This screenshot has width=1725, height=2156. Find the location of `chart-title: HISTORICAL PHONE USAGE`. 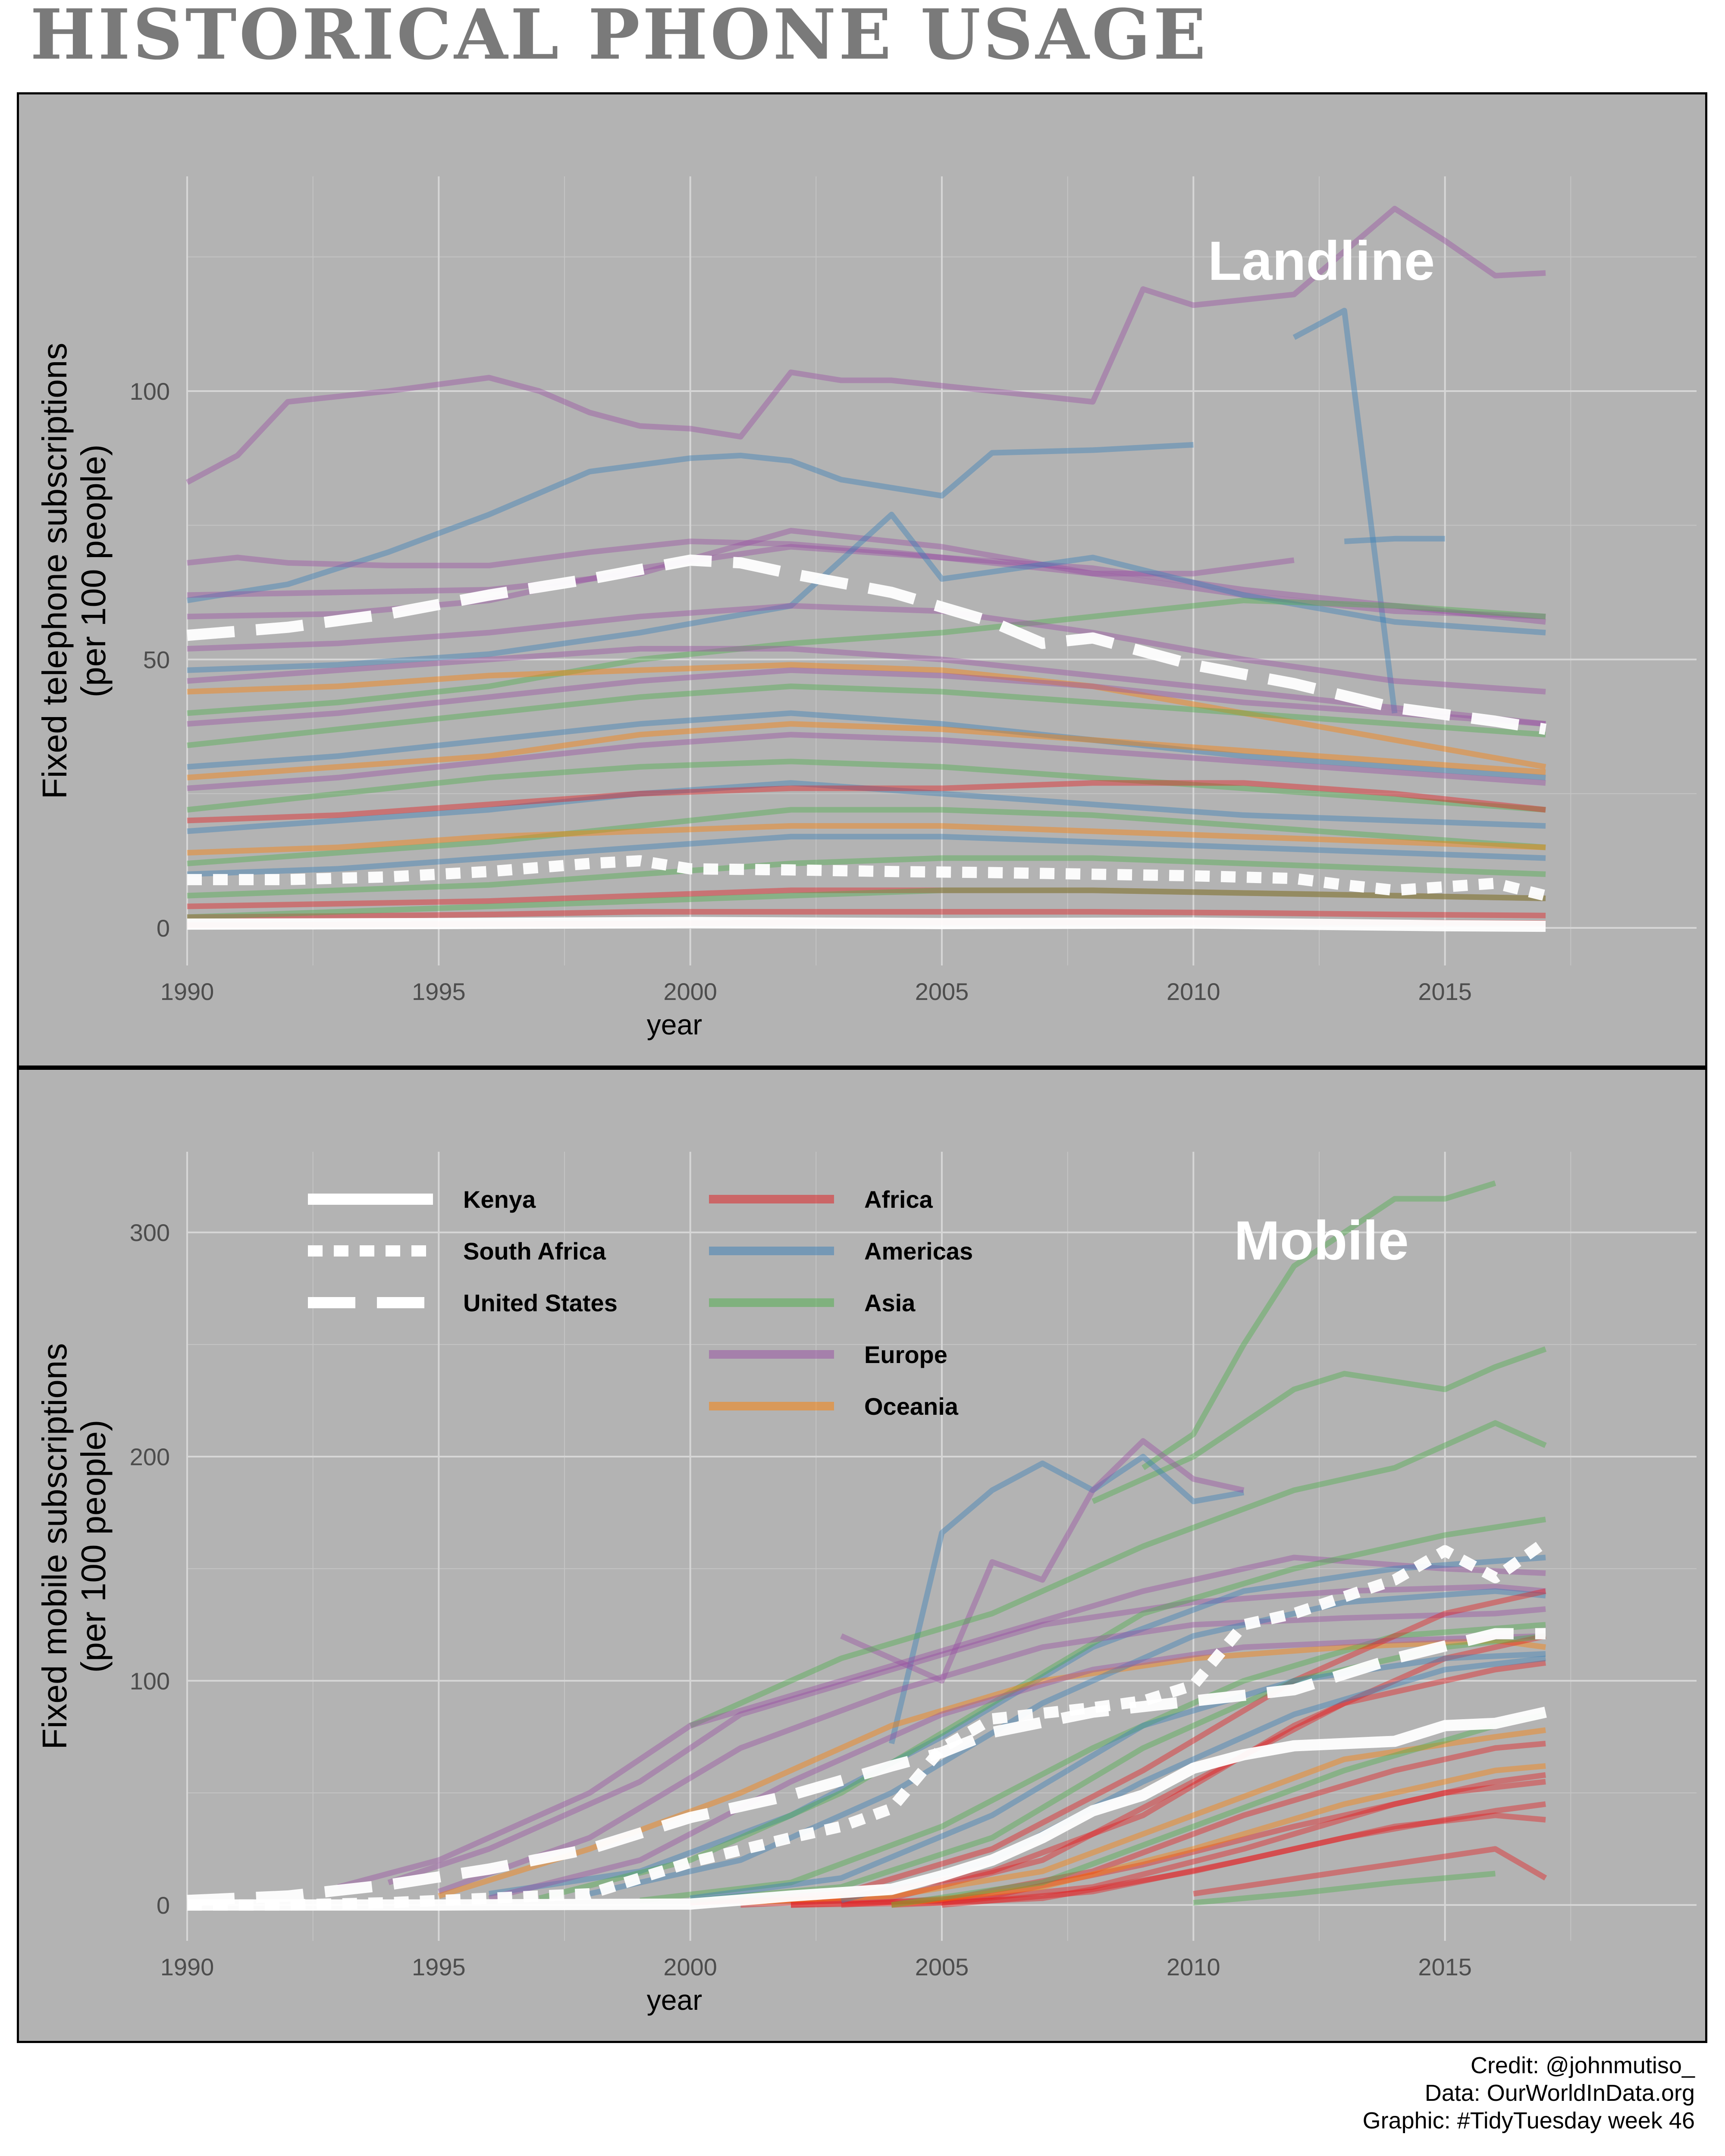

chart-title: HISTORICAL PHONE USAGE is located at coordinates (619, 37).